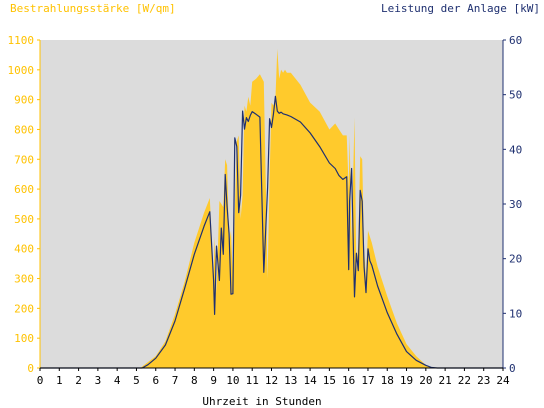 The image size is (544, 408). I want to click on x-tick-label: 16, so click(348, 380).